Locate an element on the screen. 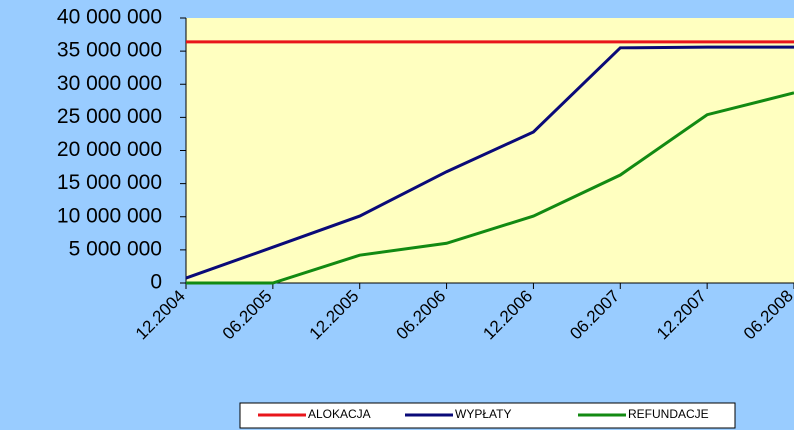  y-tick-label: 30 000 000 is located at coordinates (109, 83).